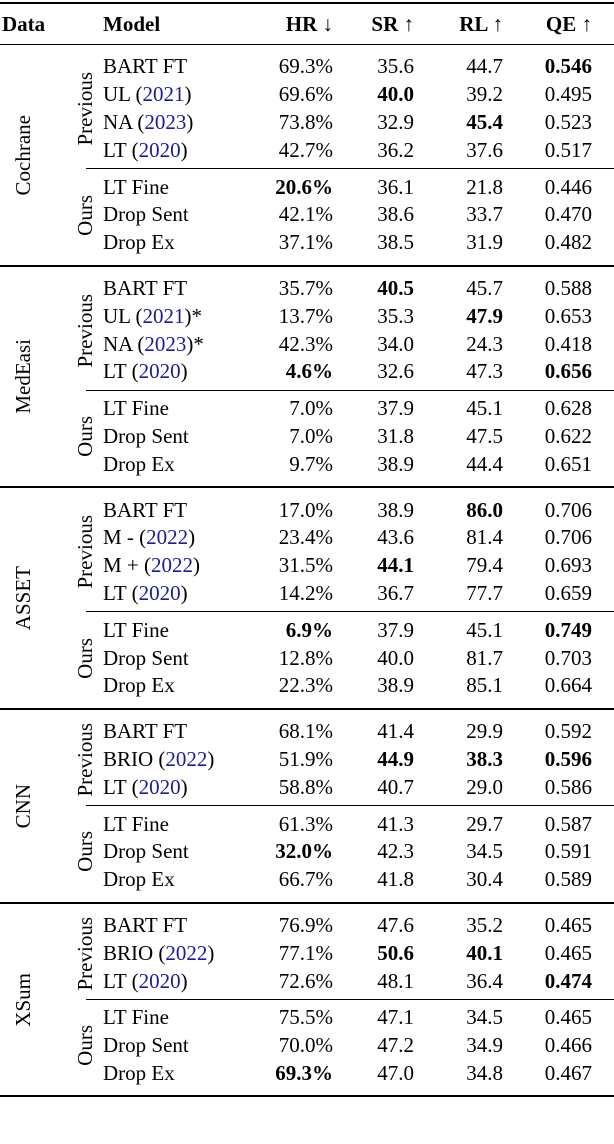 This screenshot has width=614, height=1144. What do you see at coordinates (568, 149) in the screenshot?
I see `qe-value: 0.517` at bounding box center [568, 149].